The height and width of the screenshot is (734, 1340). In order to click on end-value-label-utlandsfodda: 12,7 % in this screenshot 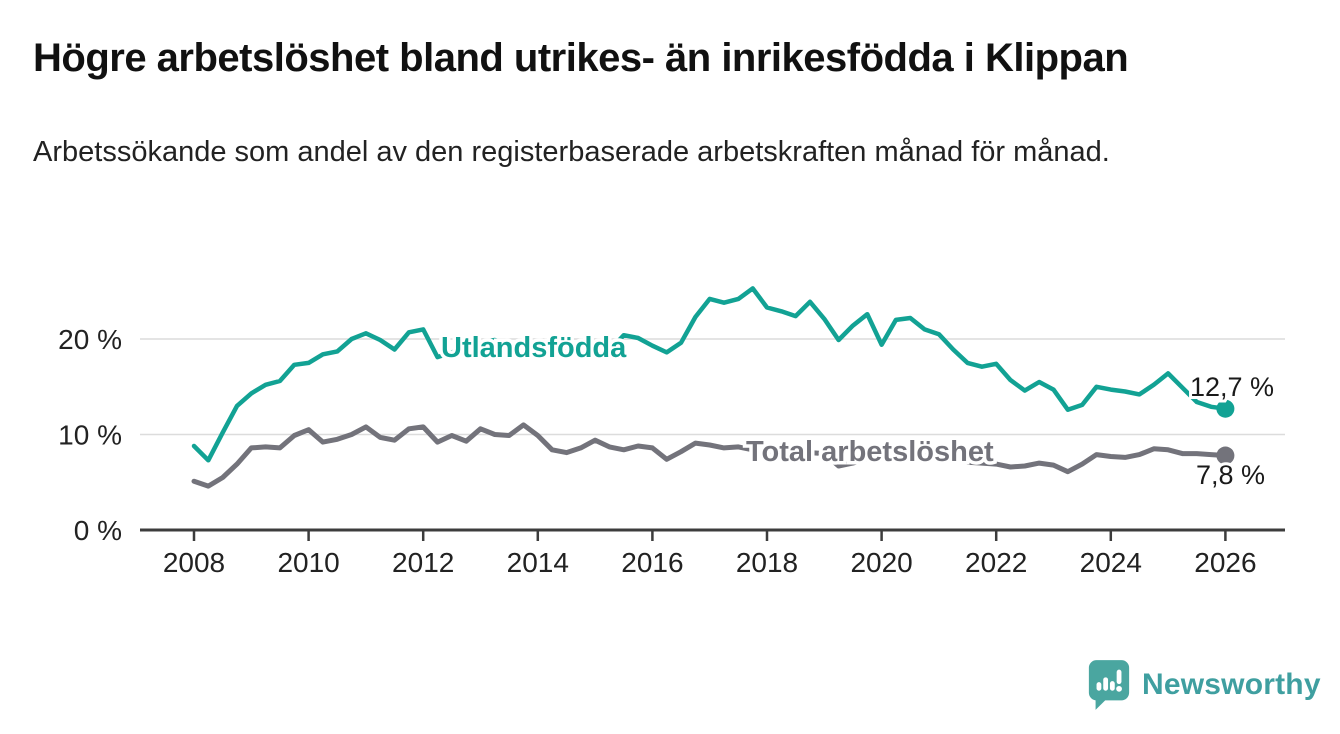, I will do `click(1232, 387)`.